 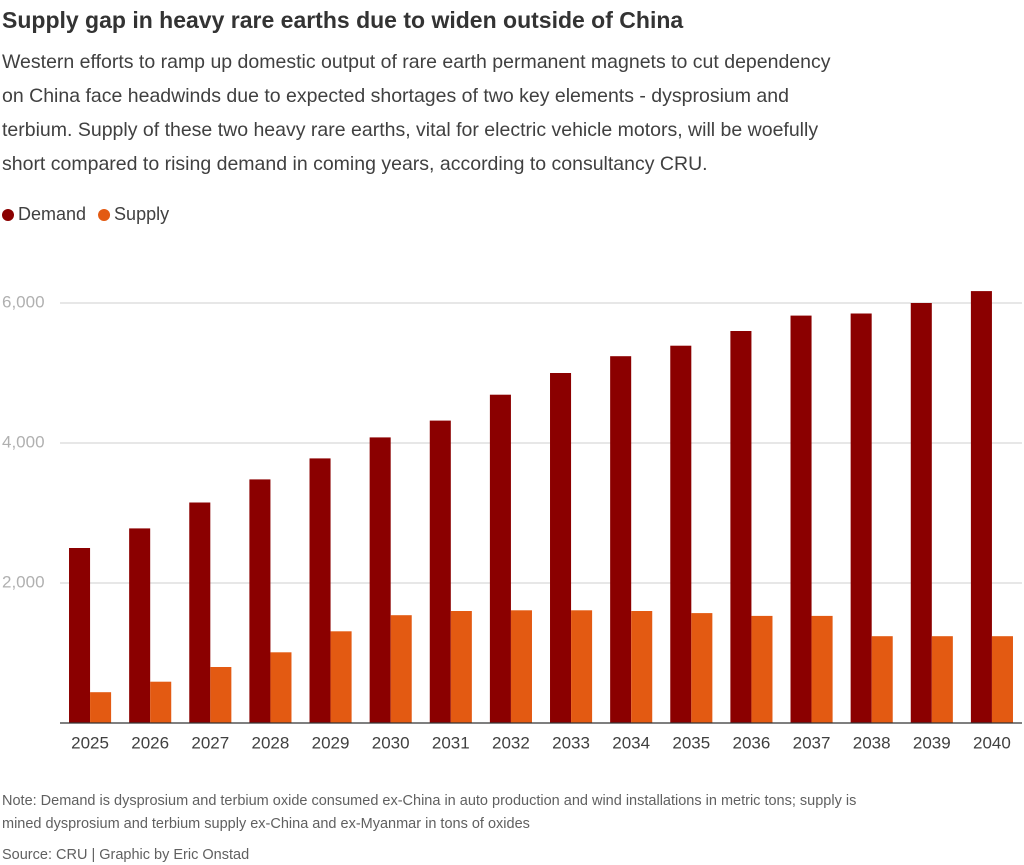 I want to click on x-tick-label: 2039, so click(x=932, y=742).